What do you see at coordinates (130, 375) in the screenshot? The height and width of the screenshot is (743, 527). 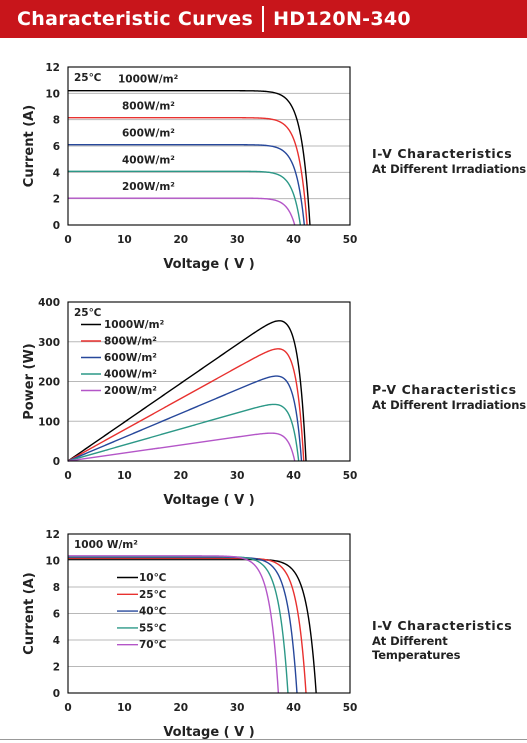 I see `legend-label: 400W/m²` at bounding box center [130, 375].